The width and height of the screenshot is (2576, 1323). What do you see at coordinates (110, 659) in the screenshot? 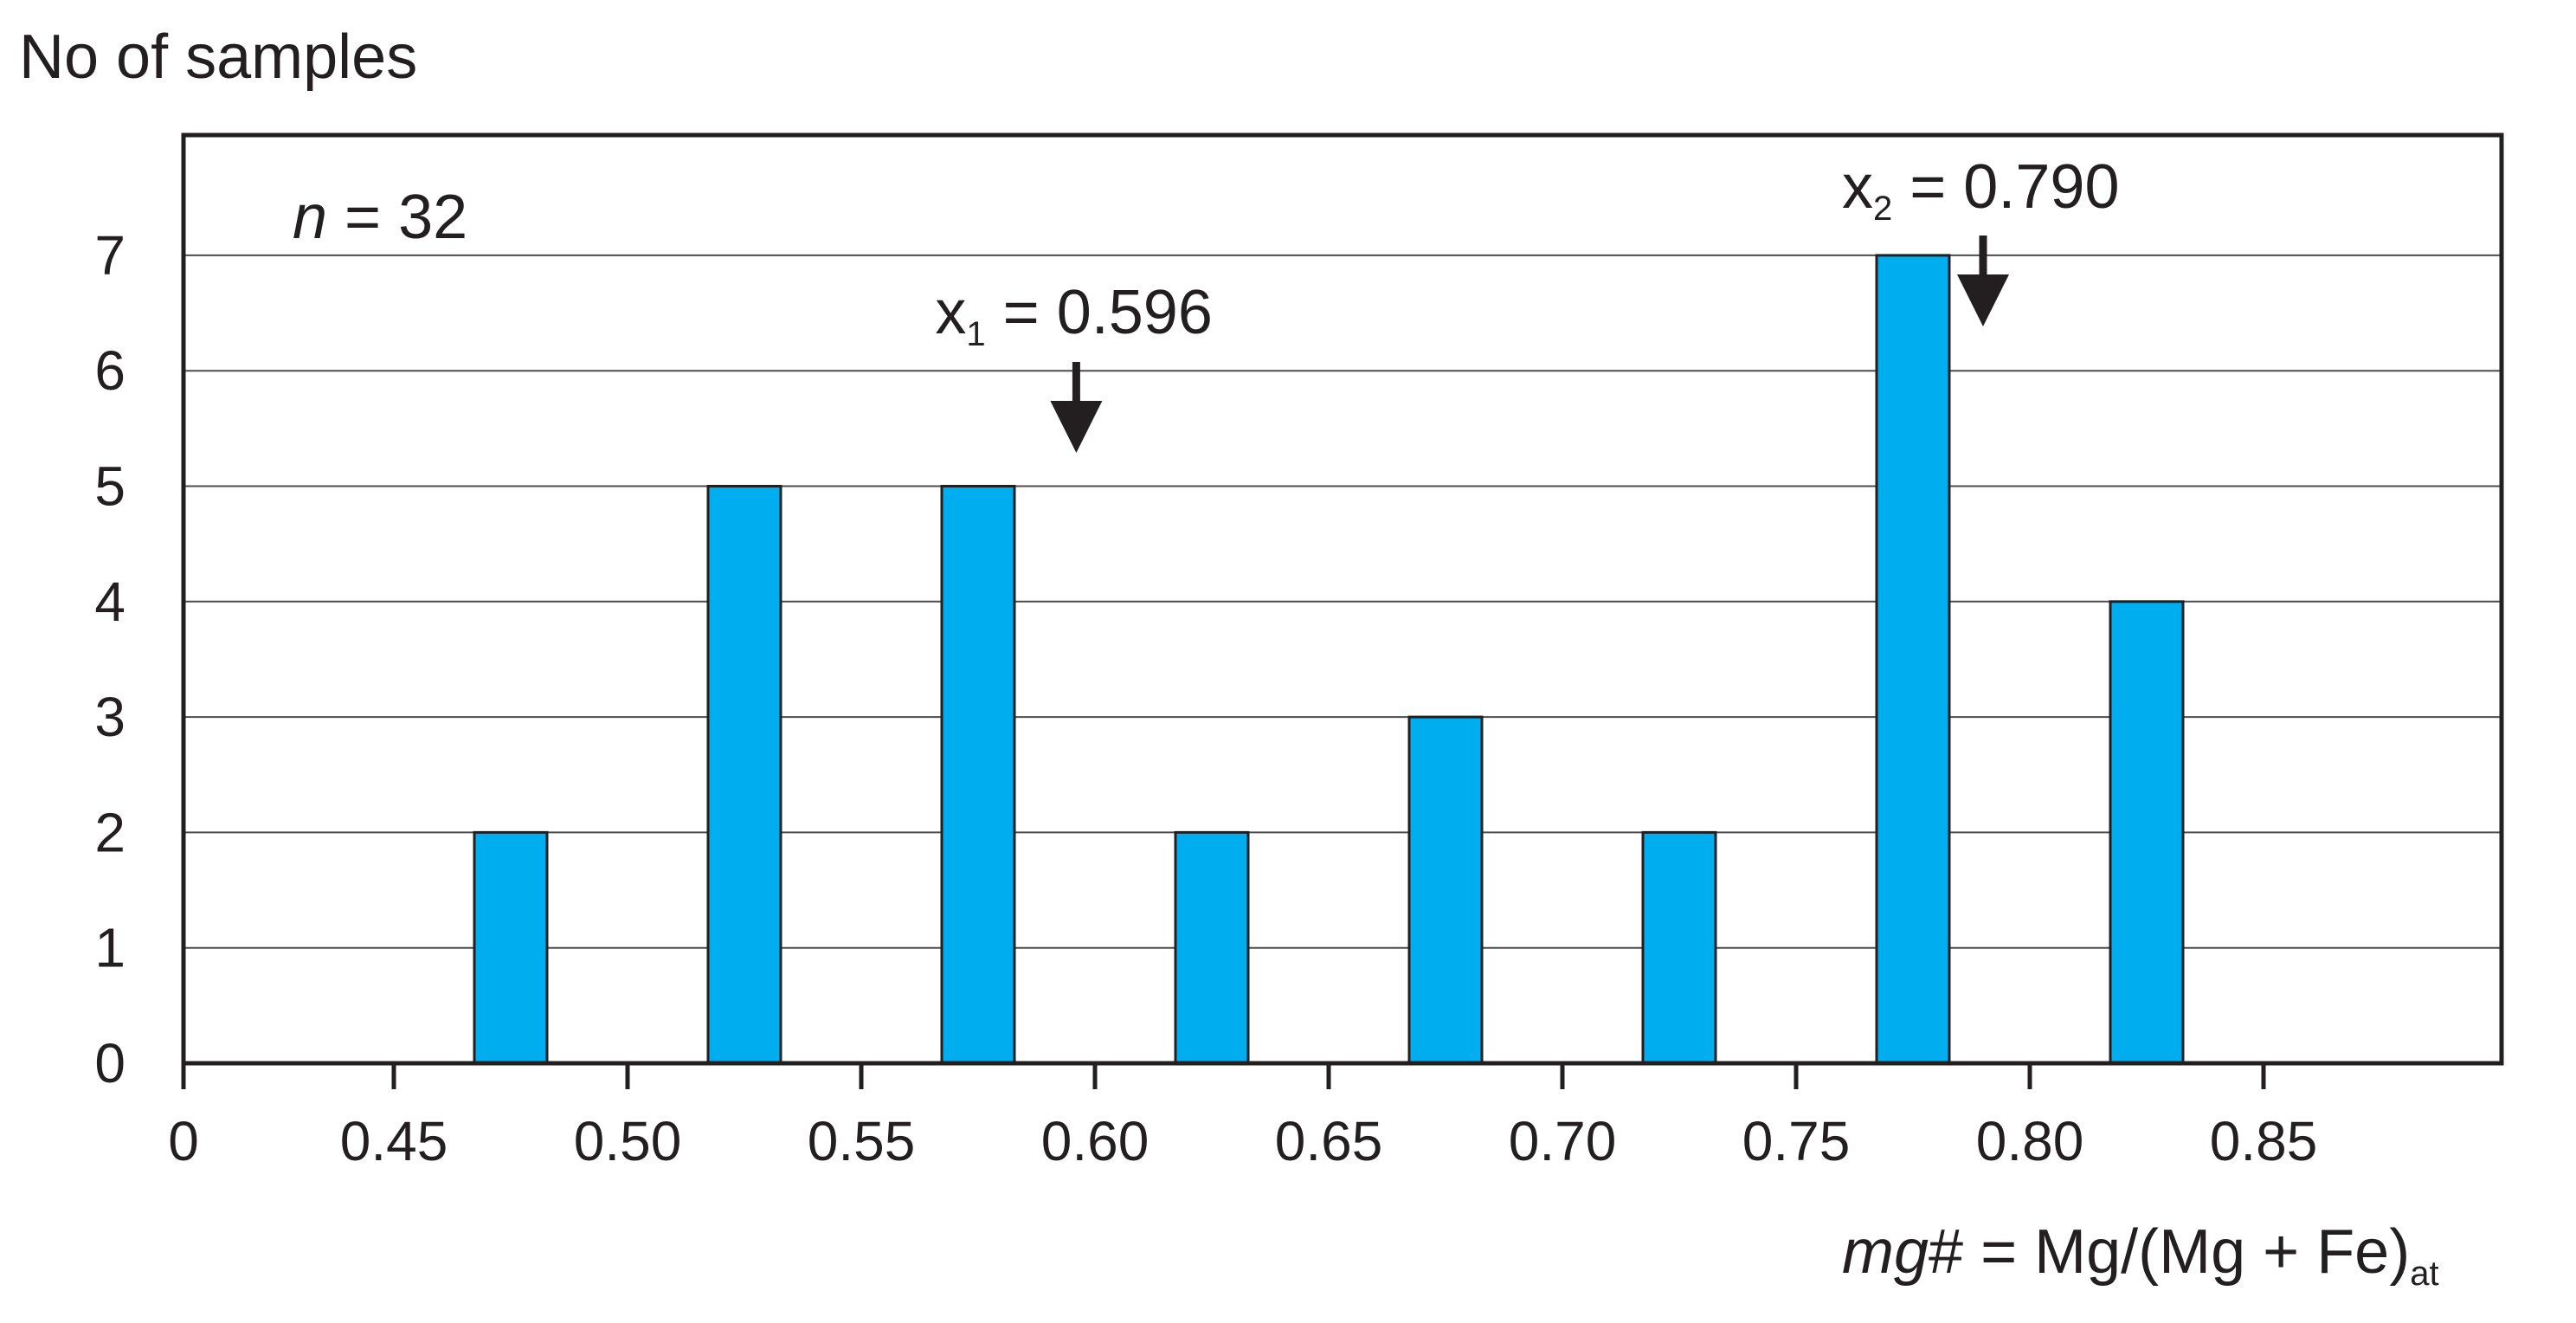
I see `y-tick-labels: 0 1 2 3 4 5 6 7` at bounding box center [110, 659].